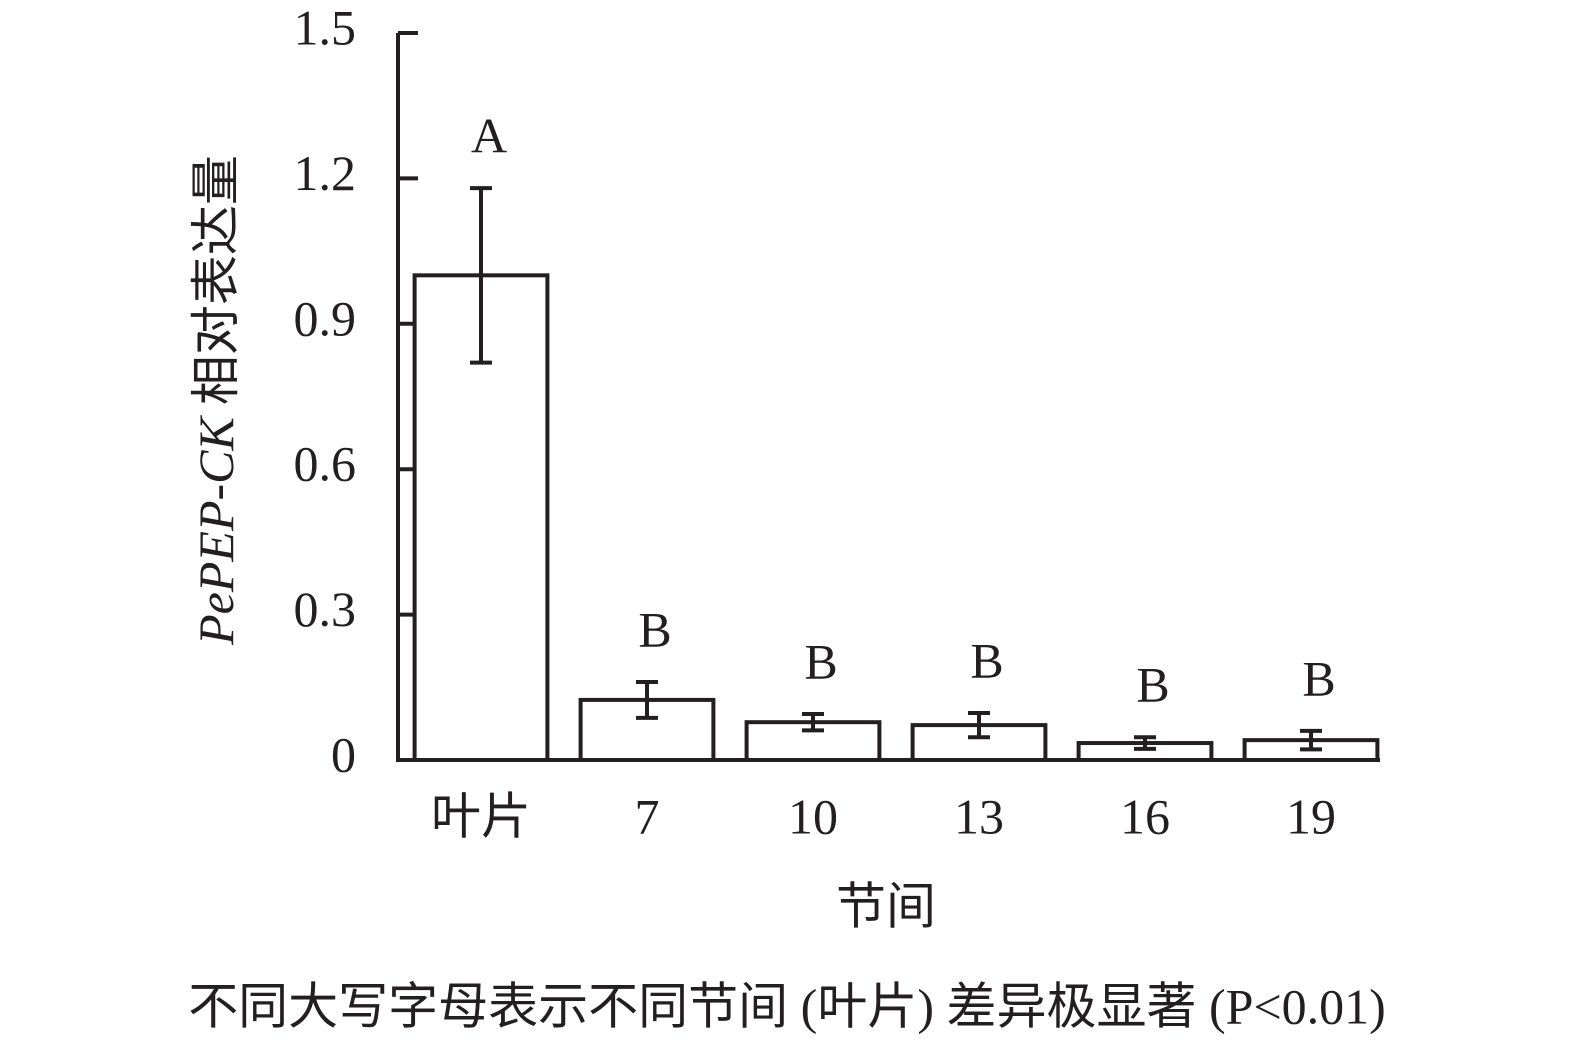 Image resolution: width=1575 pixels, height=1058 pixels. I want to click on x-tick-label: 叶片, so click(481, 816).